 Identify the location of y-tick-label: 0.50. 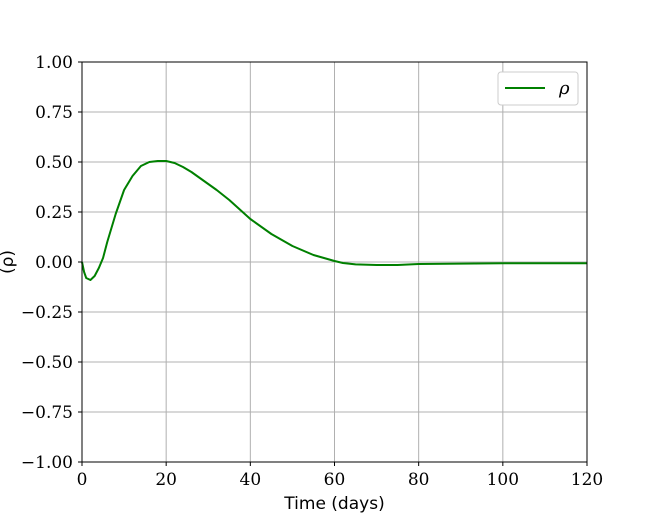
(54, 163).